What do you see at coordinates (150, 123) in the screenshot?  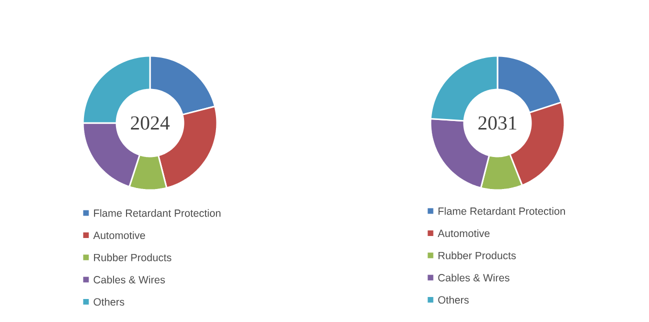 I see `text: 2024` at bounding box center [150, 123].